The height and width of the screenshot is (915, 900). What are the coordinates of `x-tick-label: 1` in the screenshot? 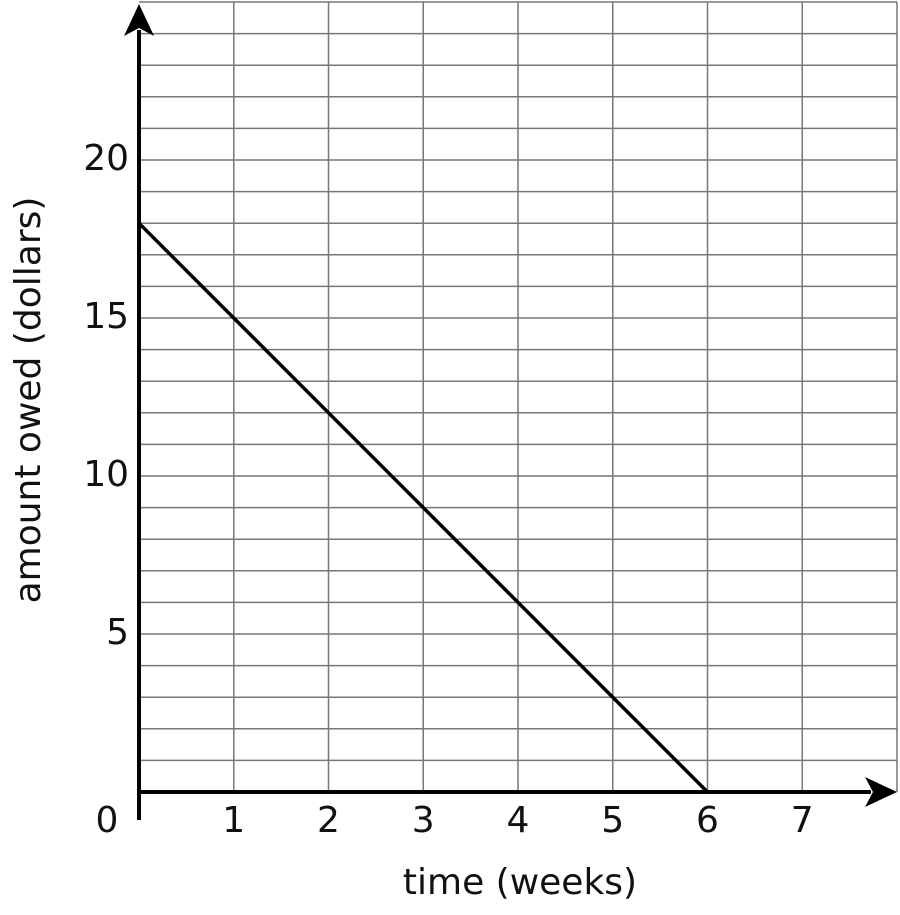 It's located at (233, 820).